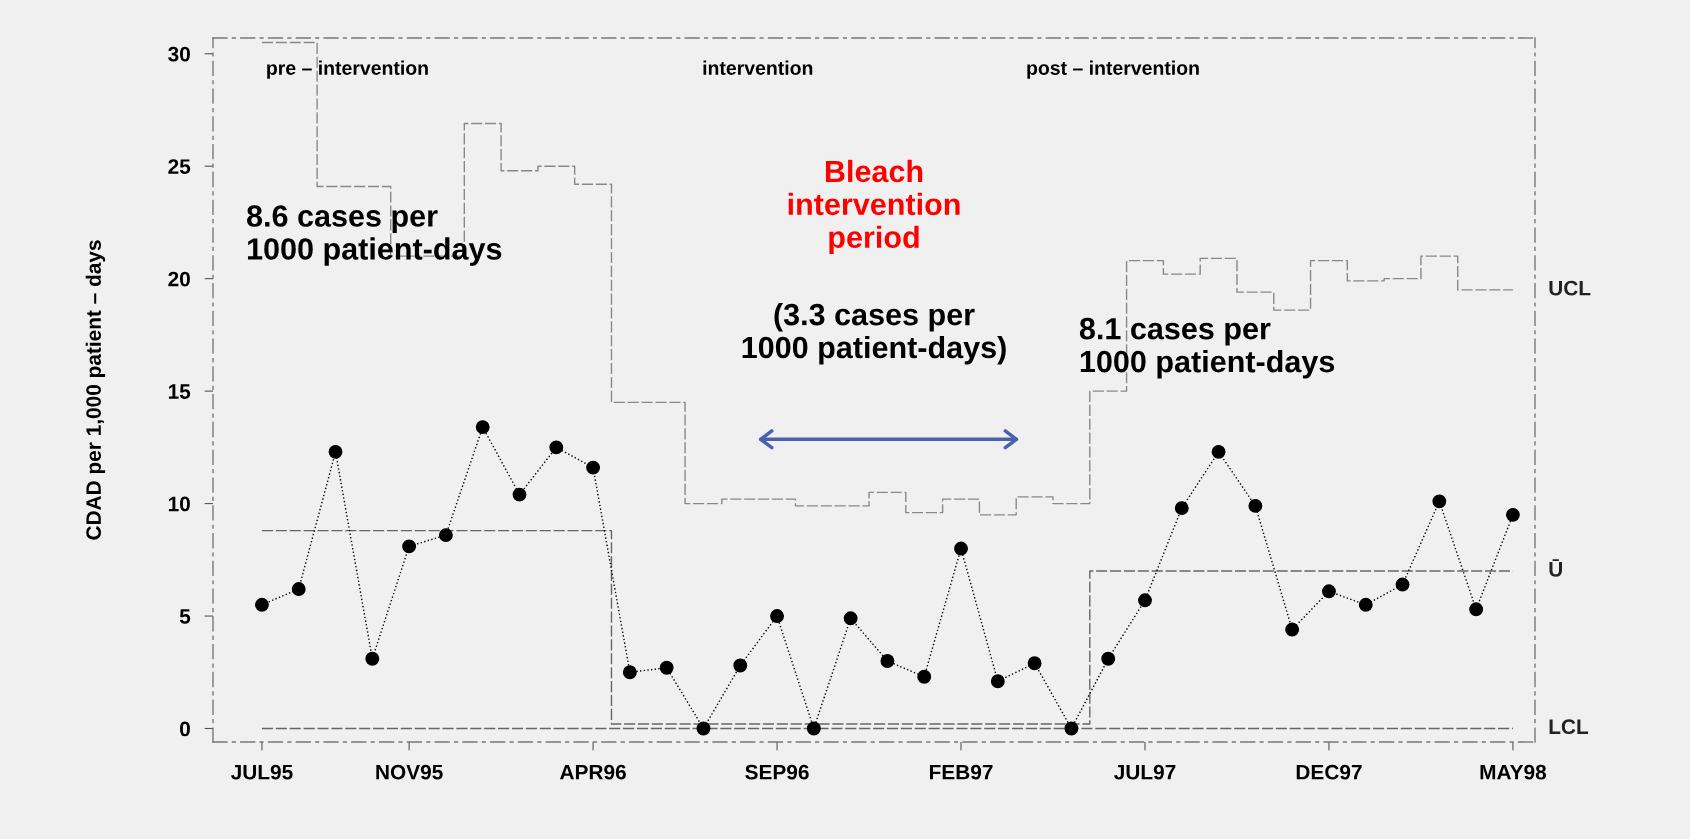 The width and height of the screenshot is (1690, 839). What do you see at coordinates (347, 69) in the screenshot?
I see `annotation: pre – intervention` at bounding box center [347, 69].